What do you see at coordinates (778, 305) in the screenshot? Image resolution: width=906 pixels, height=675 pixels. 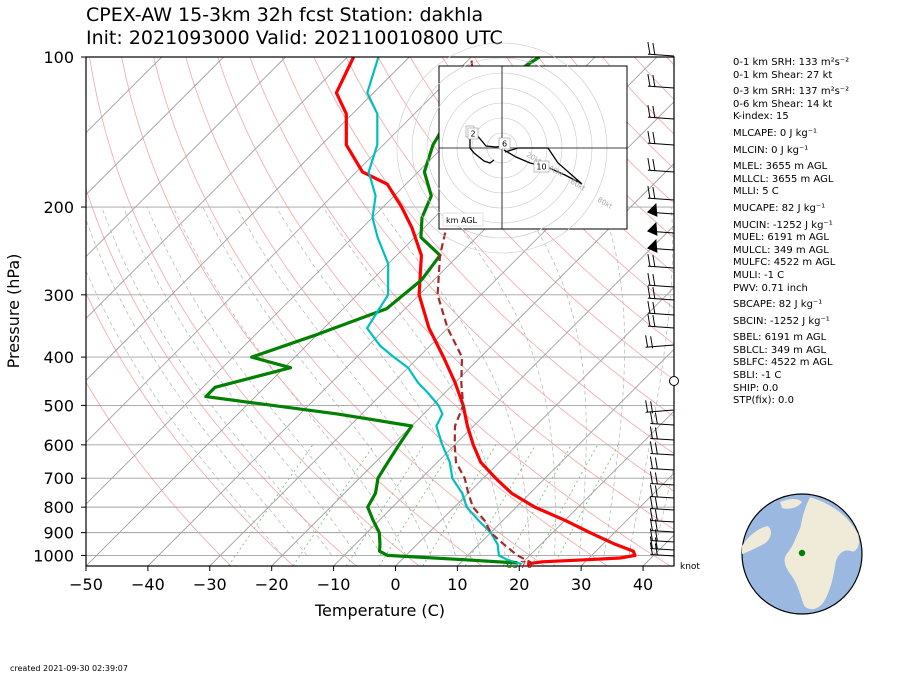 I see `index-line: SBCAPE: 82 J kg⁻¹` at bounding box center [778, 305].